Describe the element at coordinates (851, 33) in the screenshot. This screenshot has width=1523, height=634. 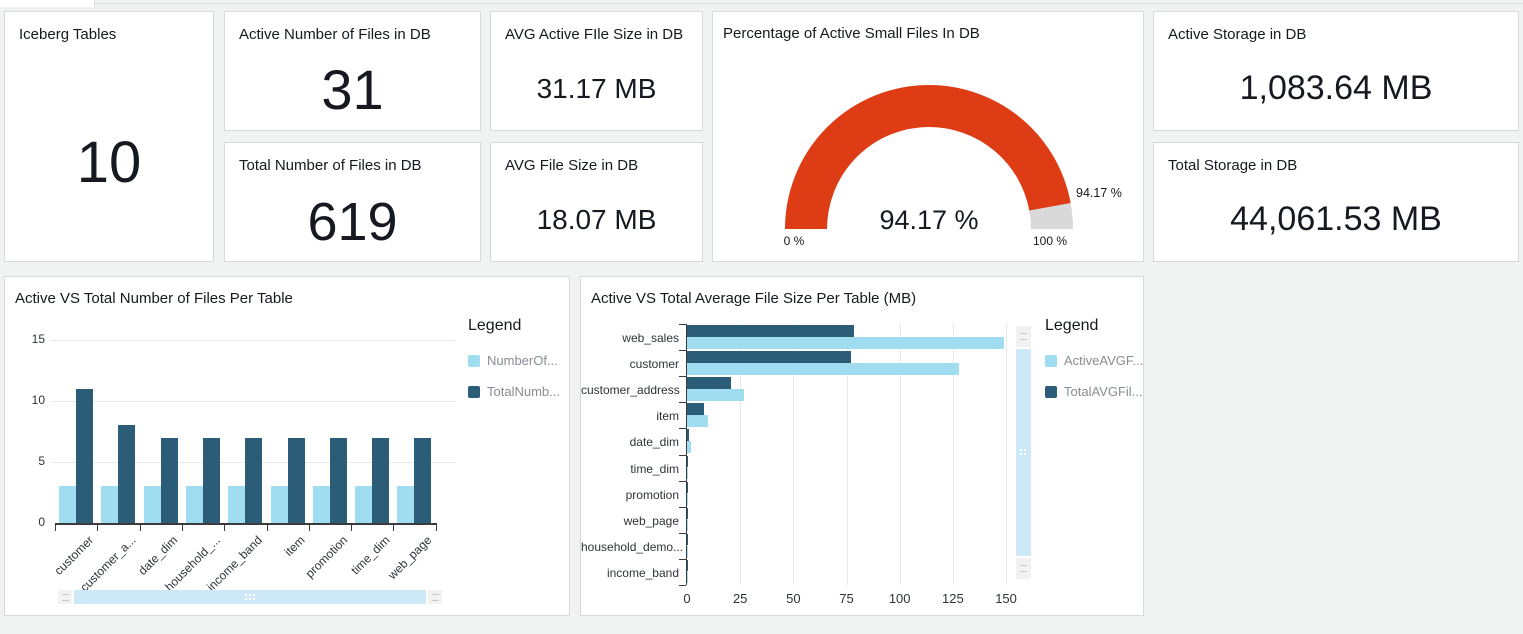
I see `chart-title: Percentage of Active Small Files In DB` at that location.